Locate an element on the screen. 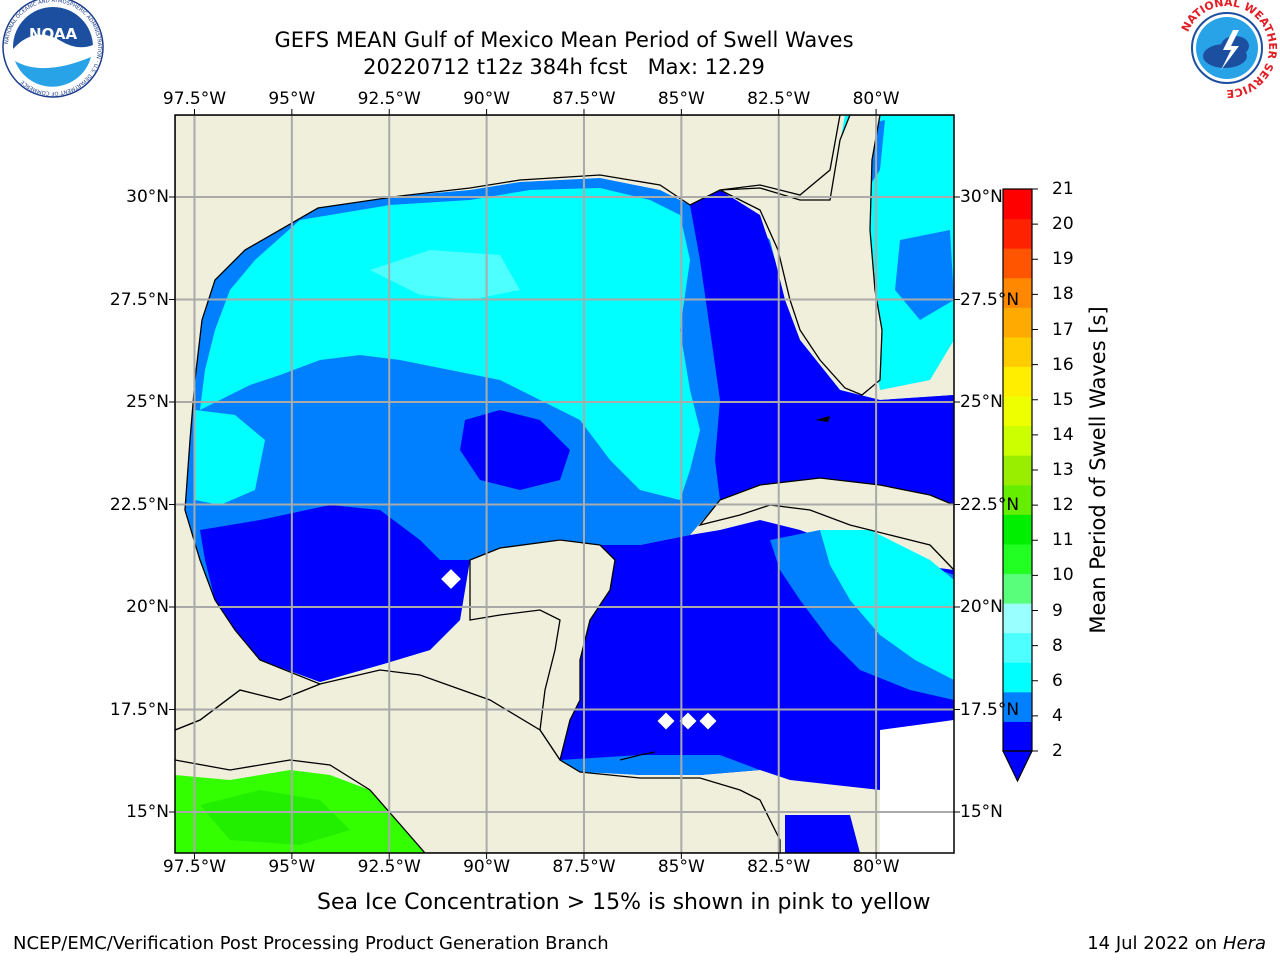 This screenshot has height=960, width=1280. nws-logo: NATIONAL WEATHER SERVICE is located at coordinates (1229, 50).